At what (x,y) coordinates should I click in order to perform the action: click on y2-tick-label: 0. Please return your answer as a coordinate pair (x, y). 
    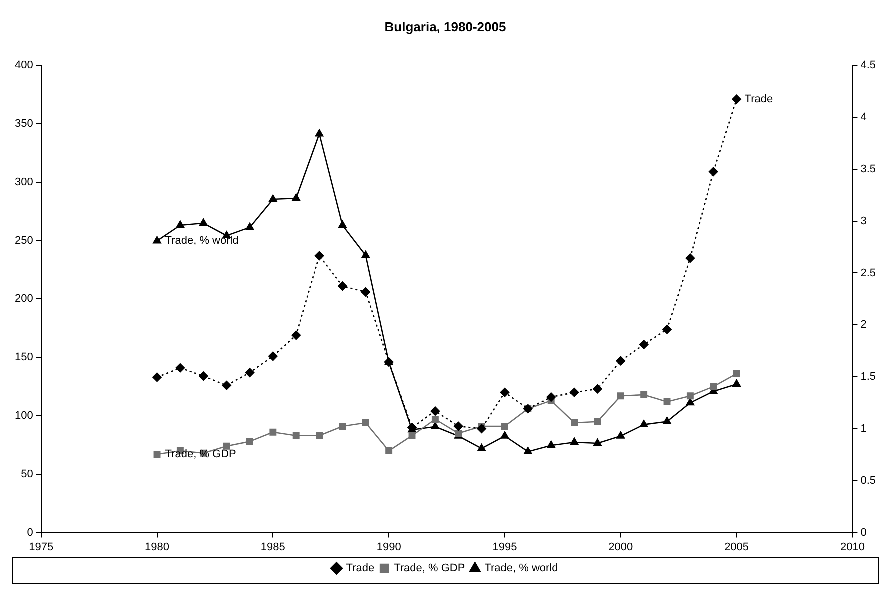
    Looking at the image, I should click on (863, 532).